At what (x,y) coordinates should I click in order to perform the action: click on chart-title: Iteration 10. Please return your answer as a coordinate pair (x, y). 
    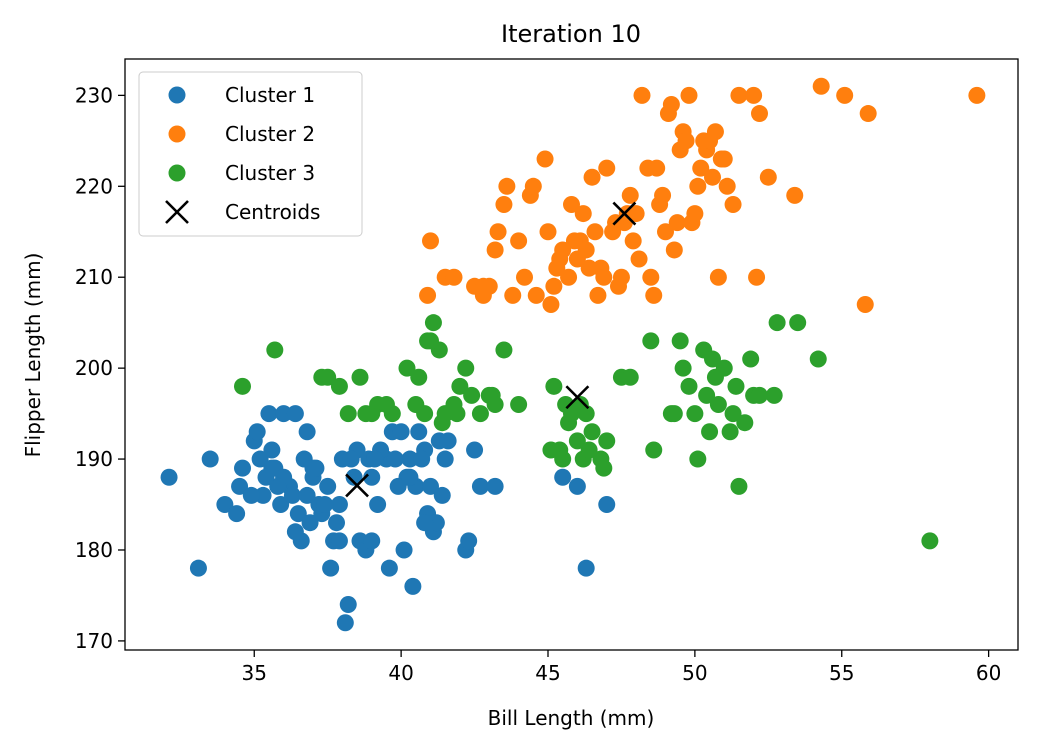
    Looking at the image, I should click on (571, 34).